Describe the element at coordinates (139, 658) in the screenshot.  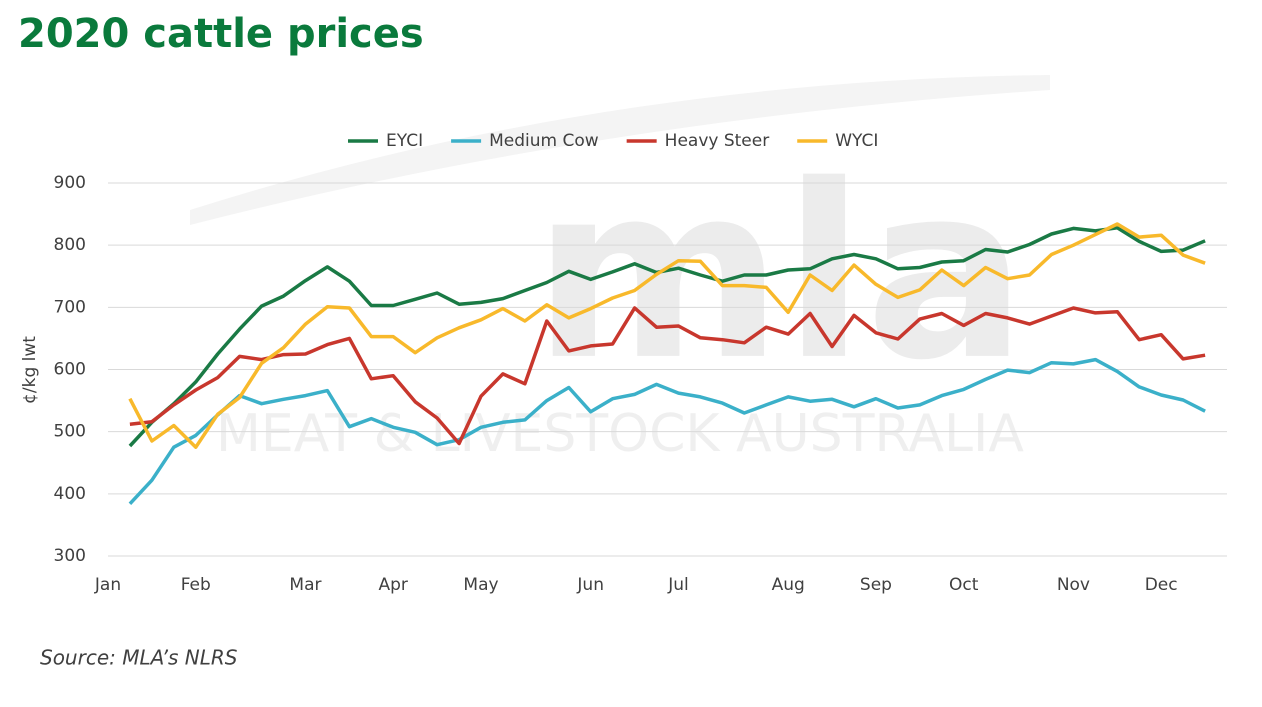
I see `source-note: Source: MLA’s NLRS` at that location.